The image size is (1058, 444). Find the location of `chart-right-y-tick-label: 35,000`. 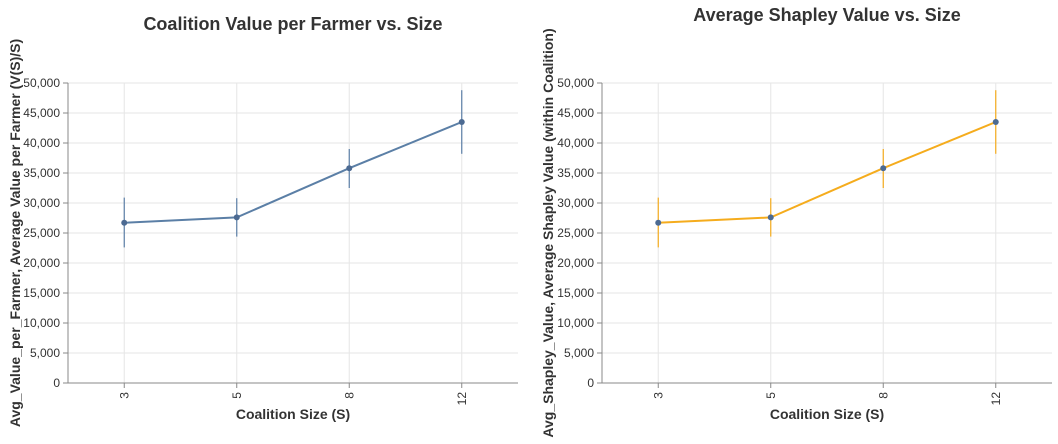

chart-right-y-tick-label: 35,000 is located at coordinates (575, 173).